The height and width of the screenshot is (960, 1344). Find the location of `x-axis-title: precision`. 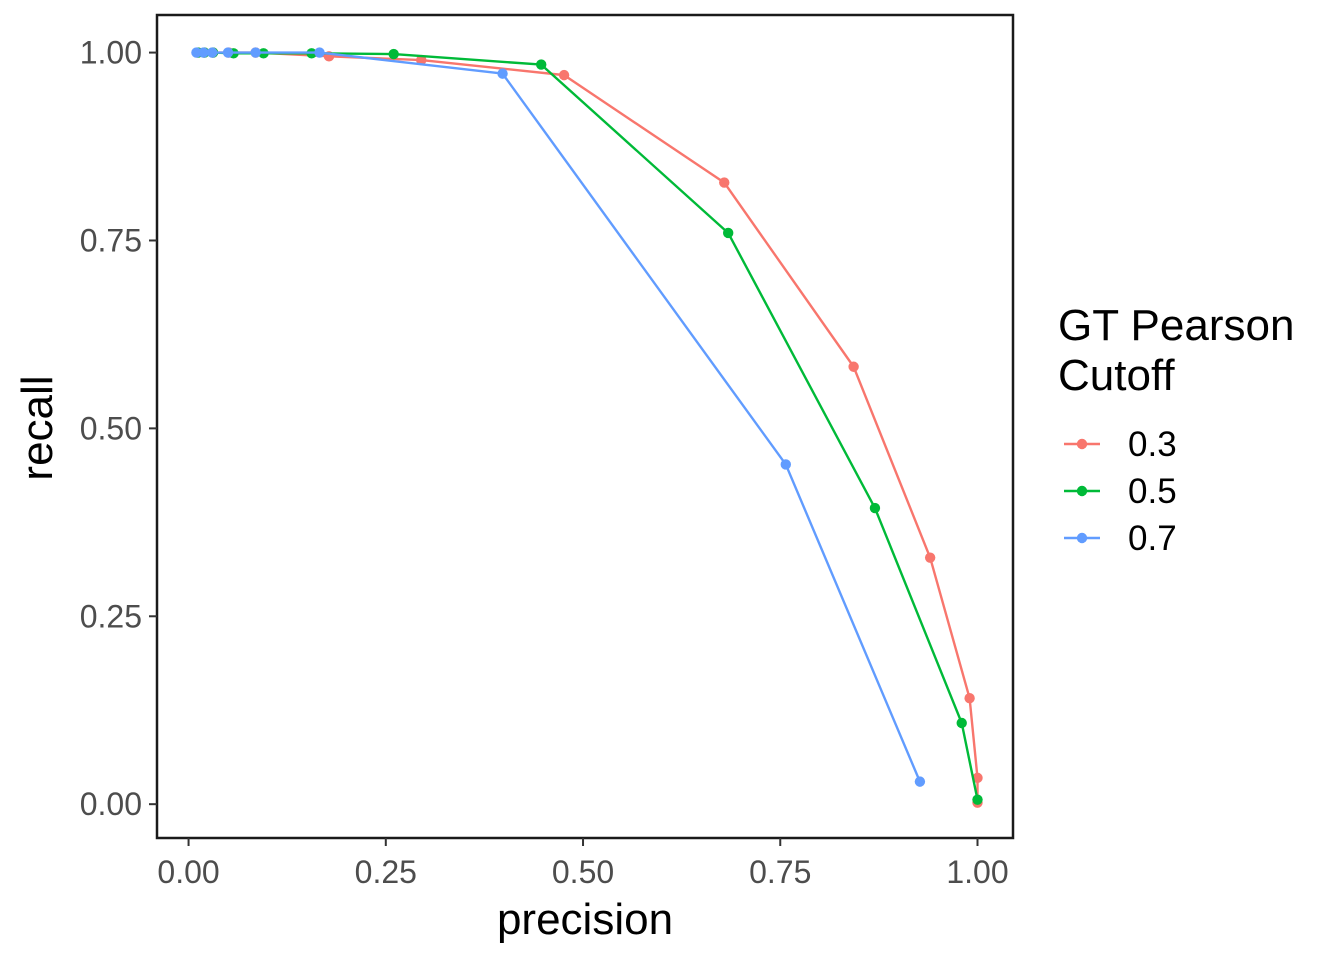

x-axis-title: precision is located at coordinates (585, 919).